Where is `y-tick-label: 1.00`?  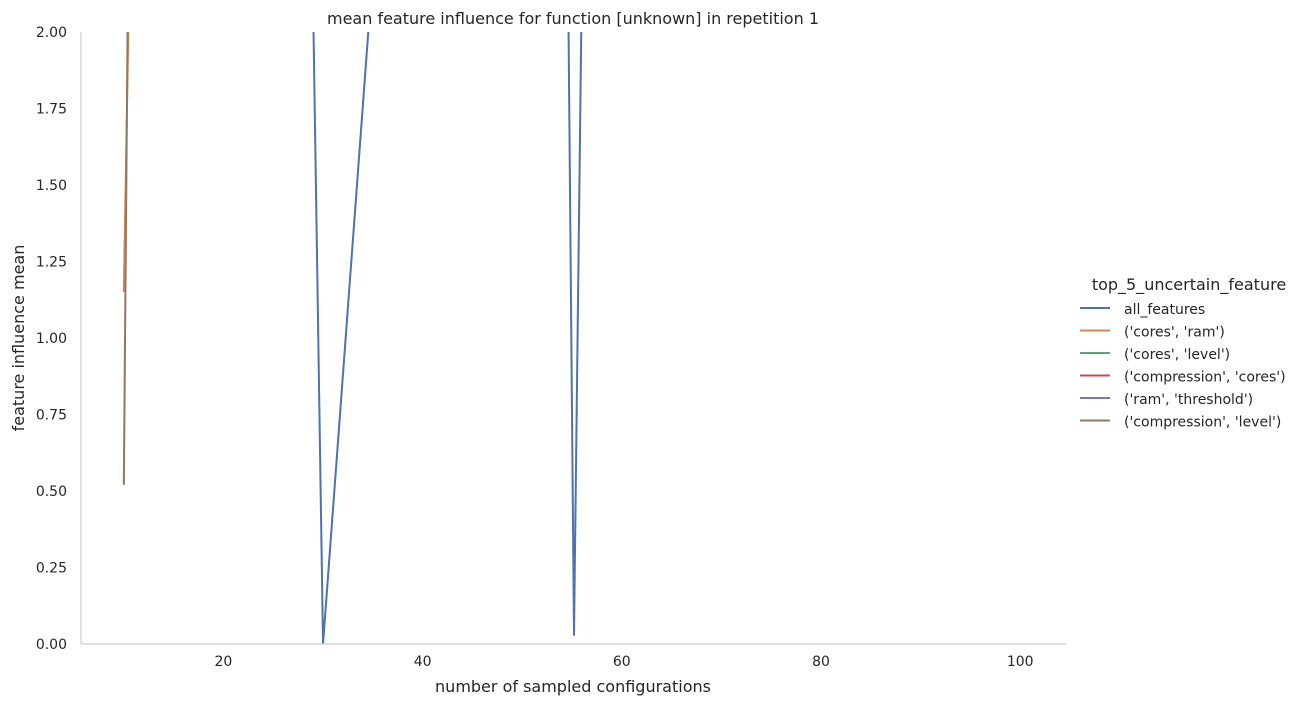
y-tick-label: 1.00 is located at coordinates (51, 339).